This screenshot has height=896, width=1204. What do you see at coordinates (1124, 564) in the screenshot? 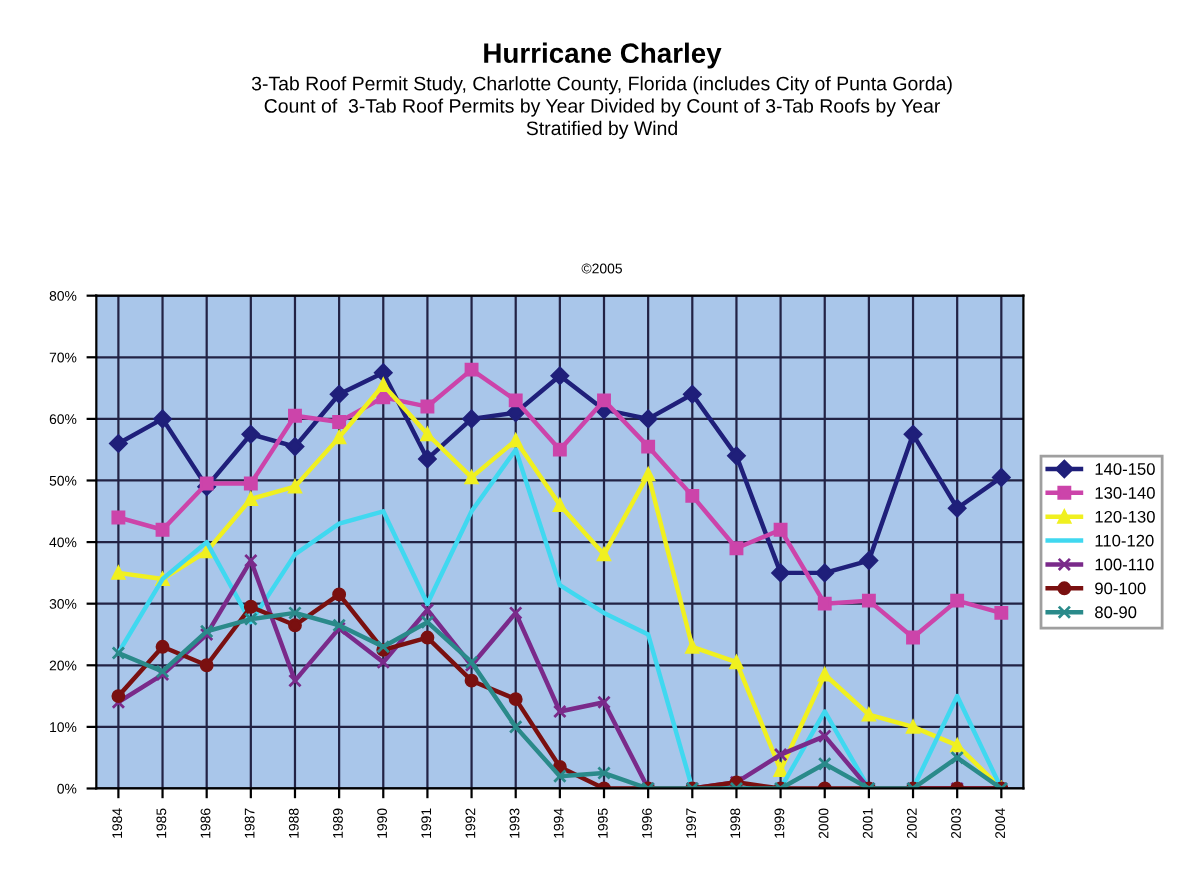
I see `legend-label: 100-110` at bounding box center [1124, 564].